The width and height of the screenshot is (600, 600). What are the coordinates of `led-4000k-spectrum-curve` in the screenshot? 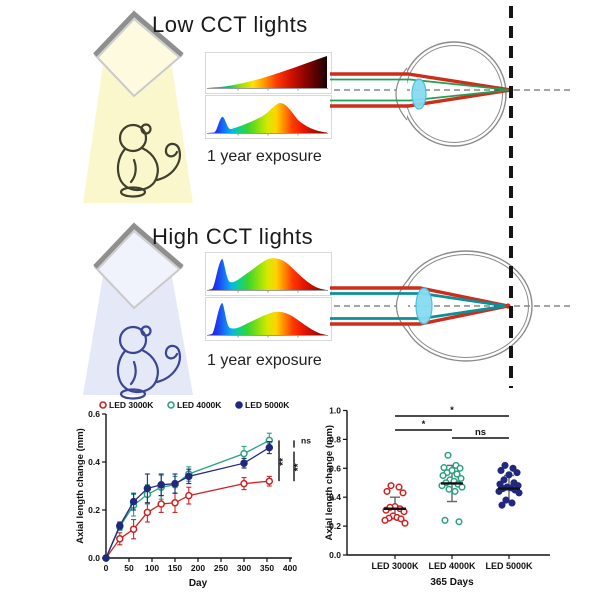 It's located at (267, 274).